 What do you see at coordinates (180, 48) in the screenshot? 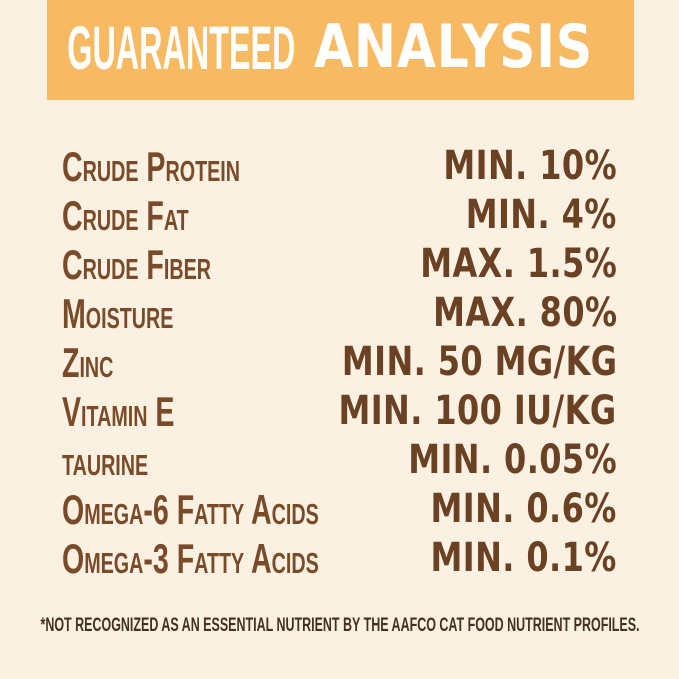
I see `header-title-guaranteed: GUARANTEED` at bounding box center [180, 48].